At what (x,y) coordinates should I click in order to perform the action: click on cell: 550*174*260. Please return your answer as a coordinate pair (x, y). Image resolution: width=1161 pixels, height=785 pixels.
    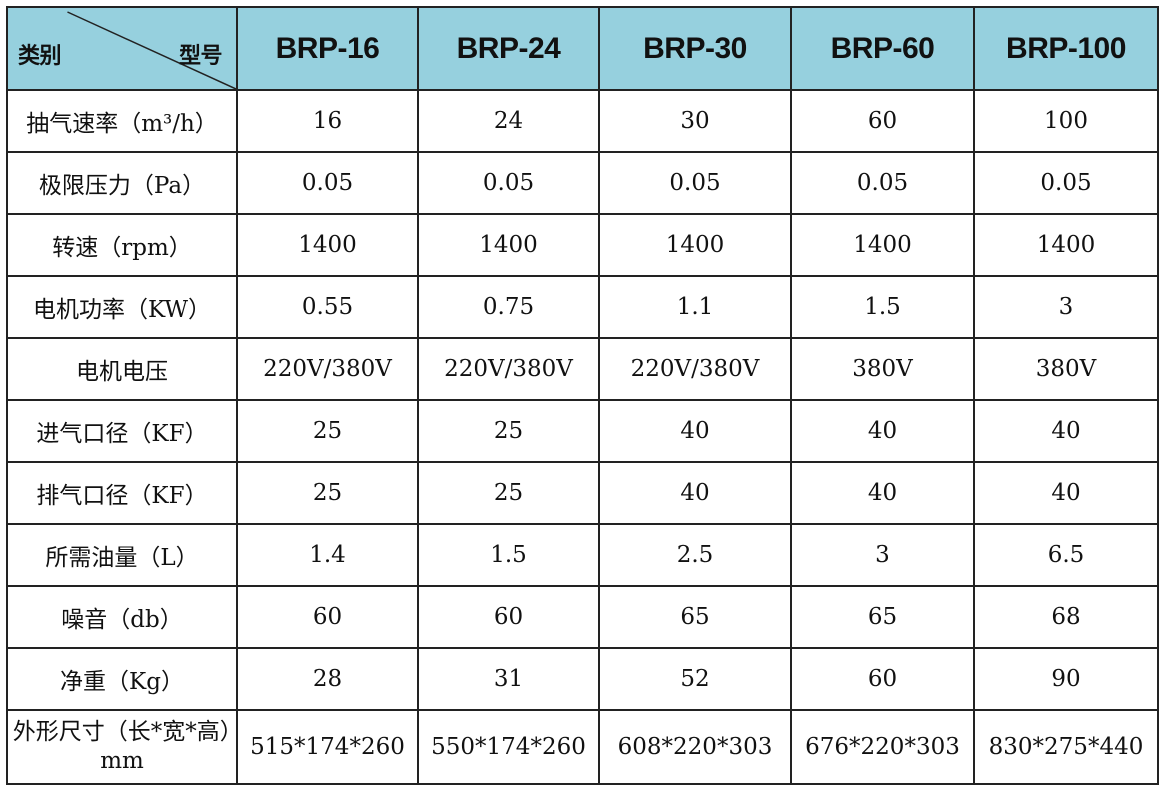
    Looking at the image, I should click on (508, 747).